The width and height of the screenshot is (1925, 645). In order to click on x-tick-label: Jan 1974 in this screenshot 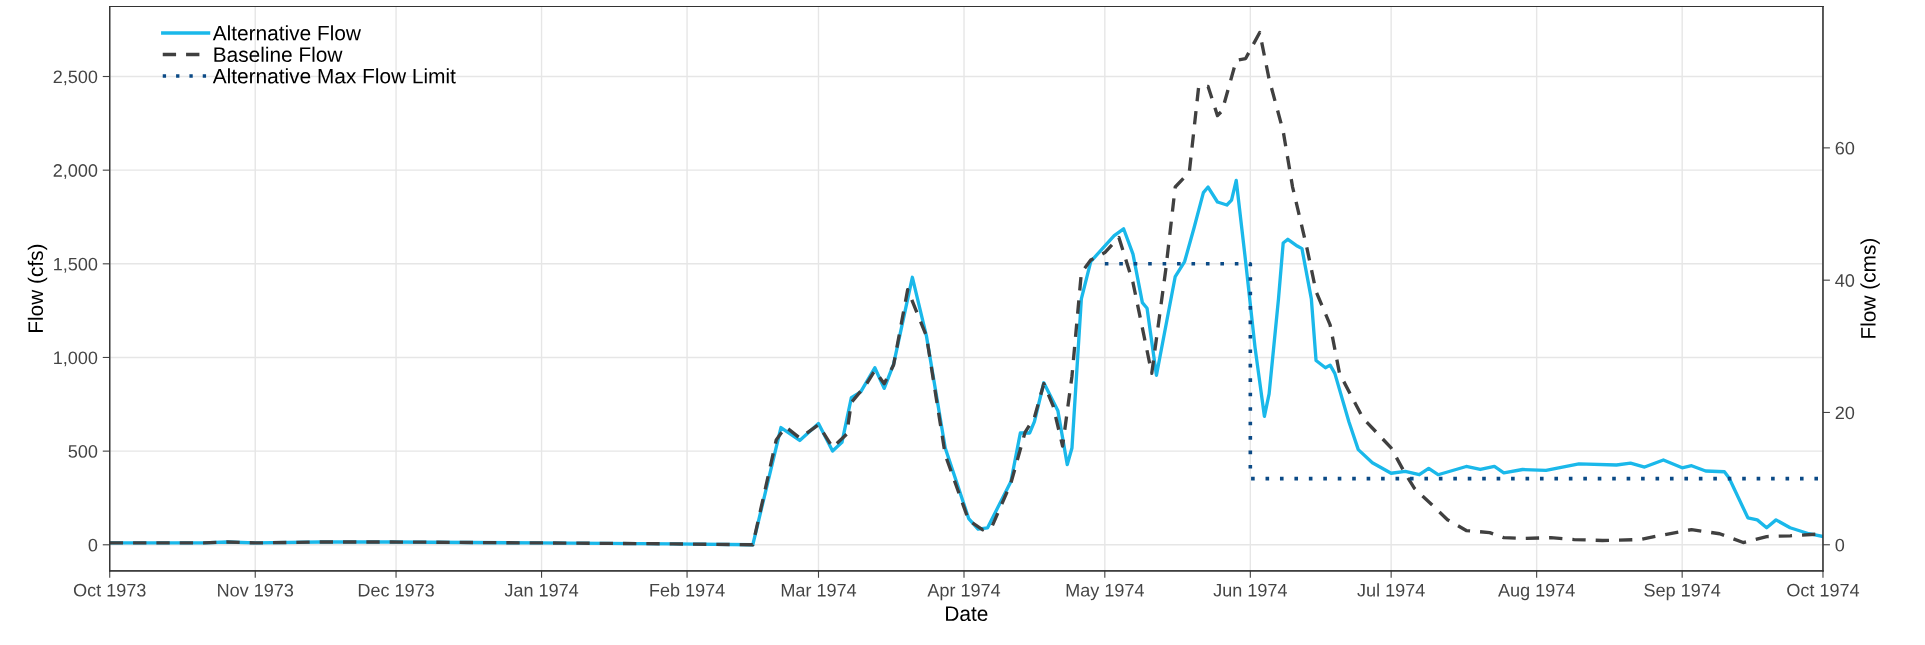, I will do `click(541, 590)`.